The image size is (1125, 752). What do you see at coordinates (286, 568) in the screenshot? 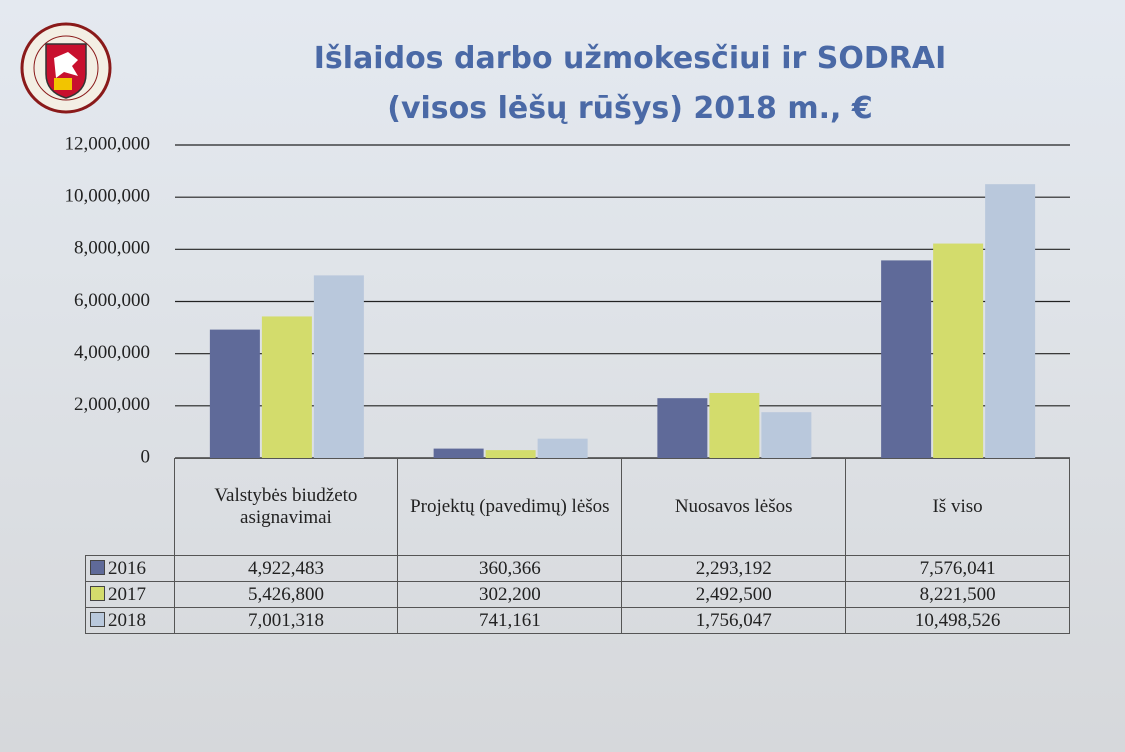
I see `value-cell: 4,922,483` at bounding box center [286, 568].